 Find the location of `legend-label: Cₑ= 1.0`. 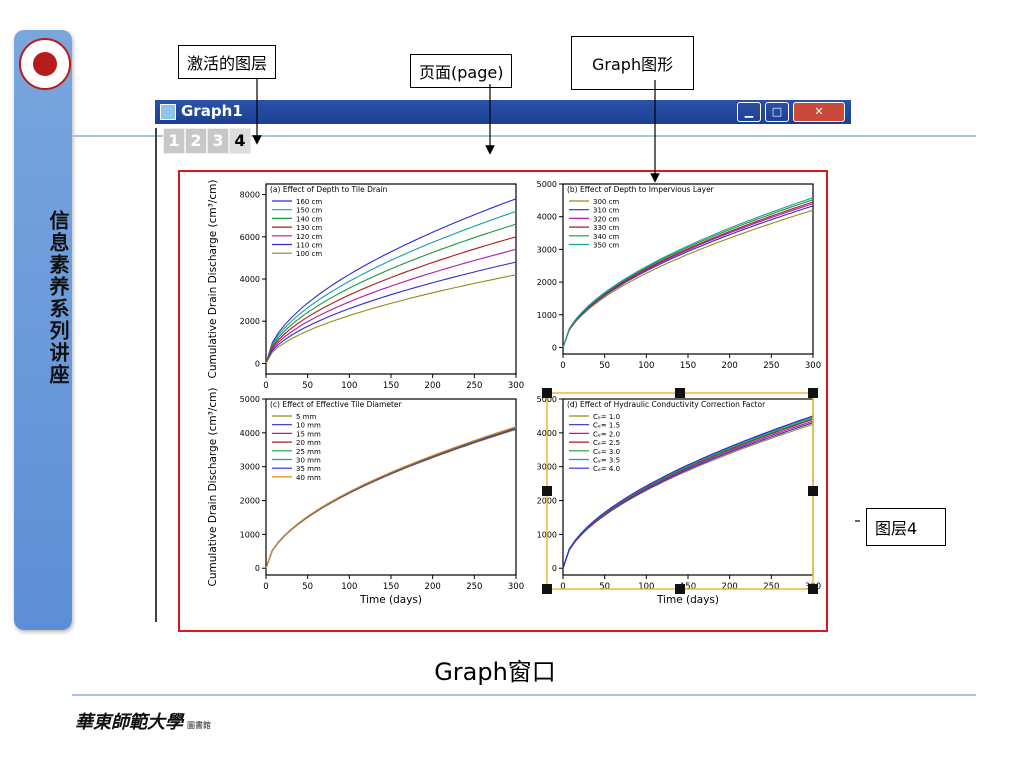

legend-label: Cₑ= 1.0 is located at coordinates (606, 417).